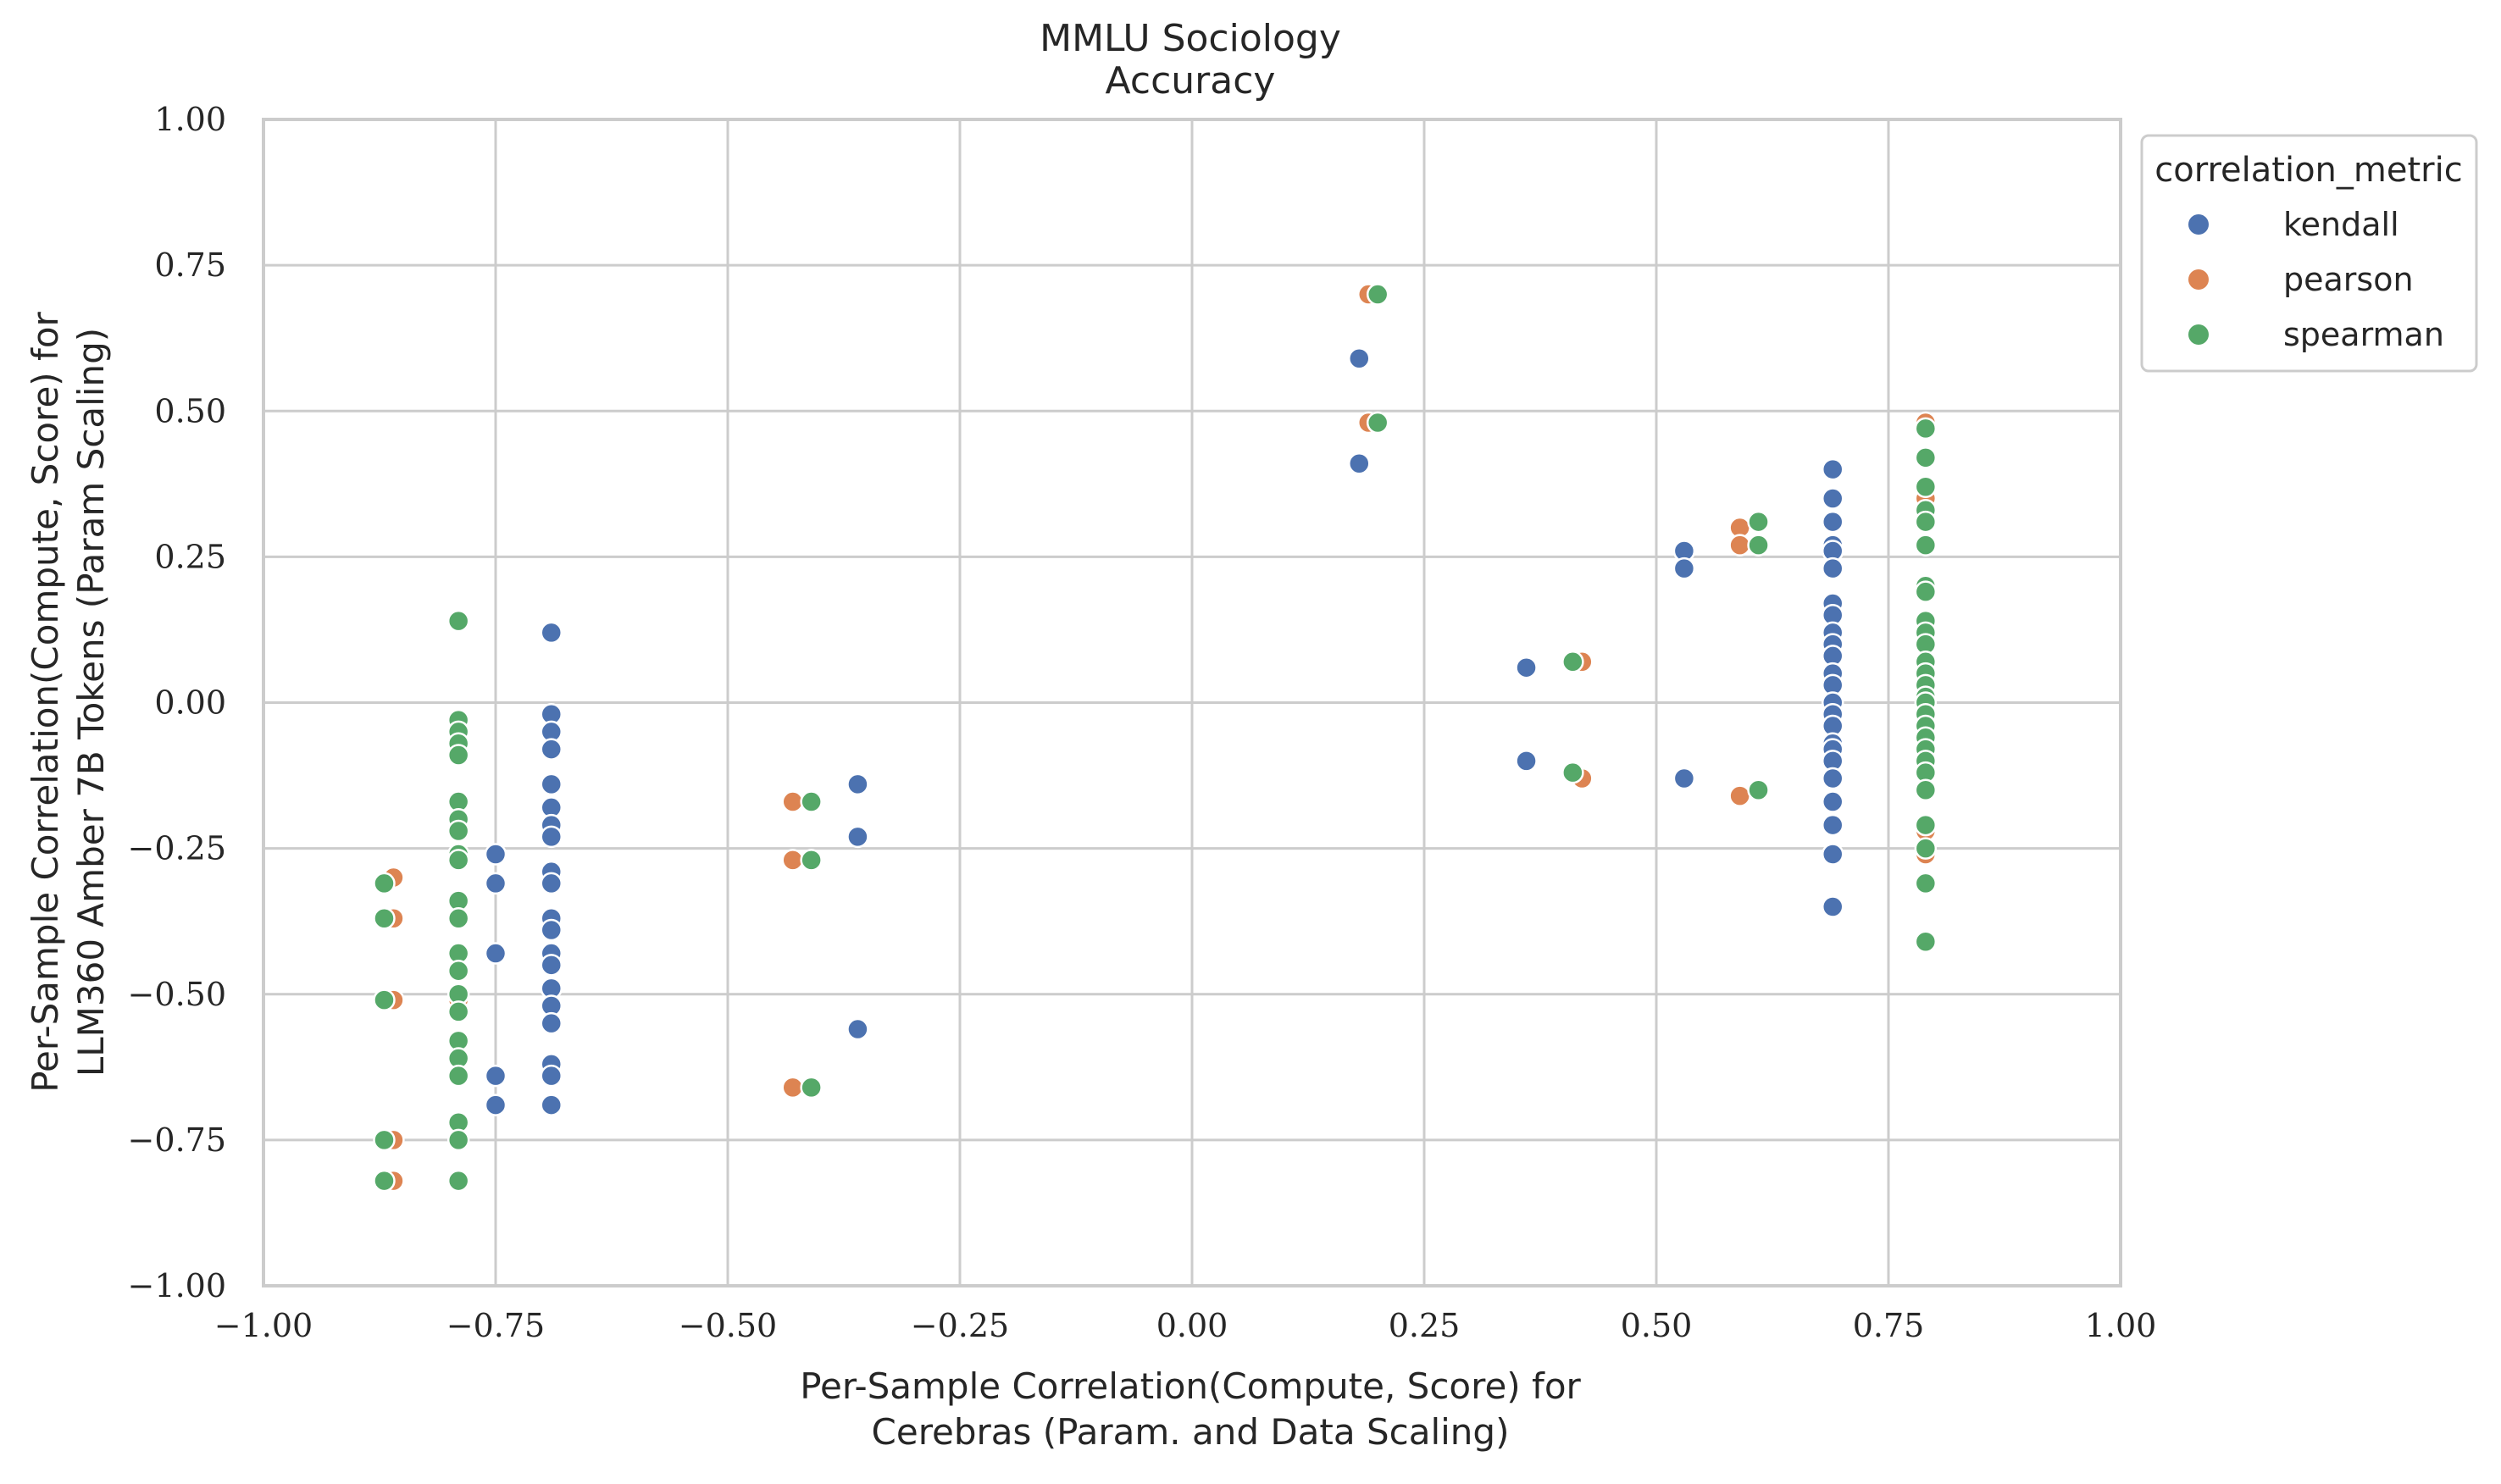  What do you see at coordinates (190, 556) in the screenshot?
I see `y-tick-label: 0.25` at bounding box center [190, 556].